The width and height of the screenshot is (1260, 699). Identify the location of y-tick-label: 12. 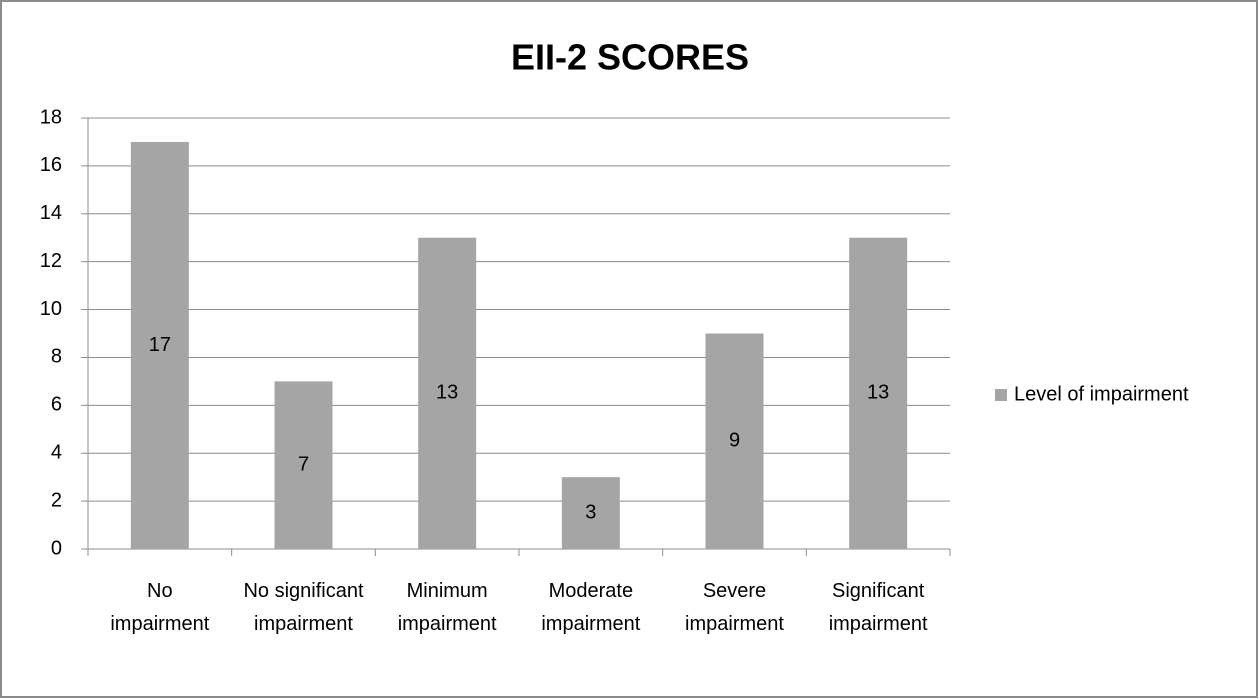
(51, 261).